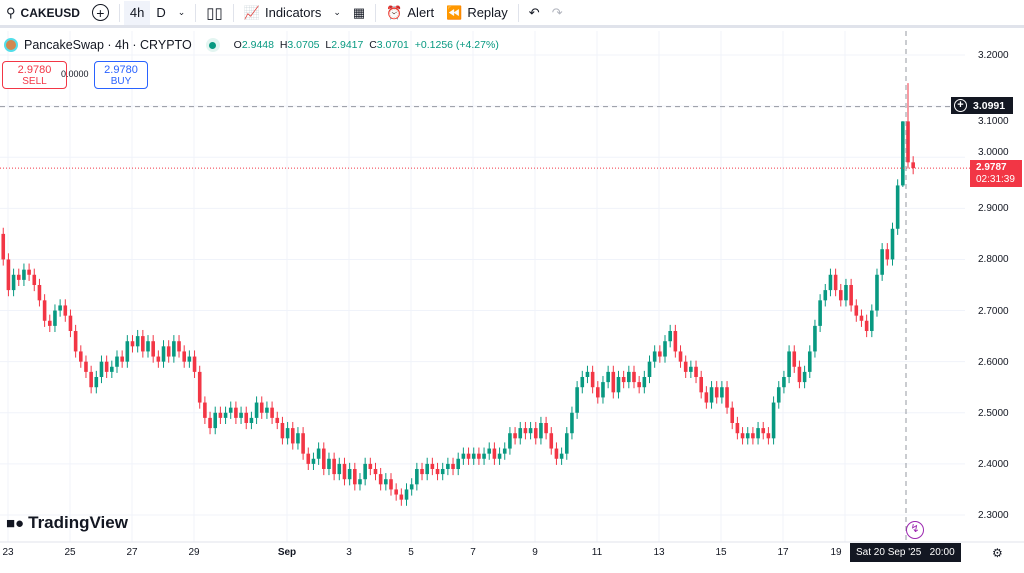  What do you see at coordinates (993, 515) in the screenshot?
I see `price-tick-label: 2.3000` at bounding box center [993, 515].